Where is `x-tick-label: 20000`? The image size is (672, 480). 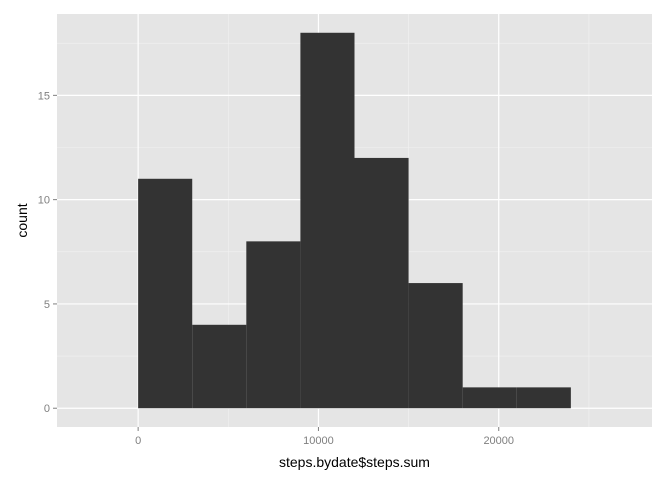
x-tick-label: 20000 is located at coordinates (498, 441).